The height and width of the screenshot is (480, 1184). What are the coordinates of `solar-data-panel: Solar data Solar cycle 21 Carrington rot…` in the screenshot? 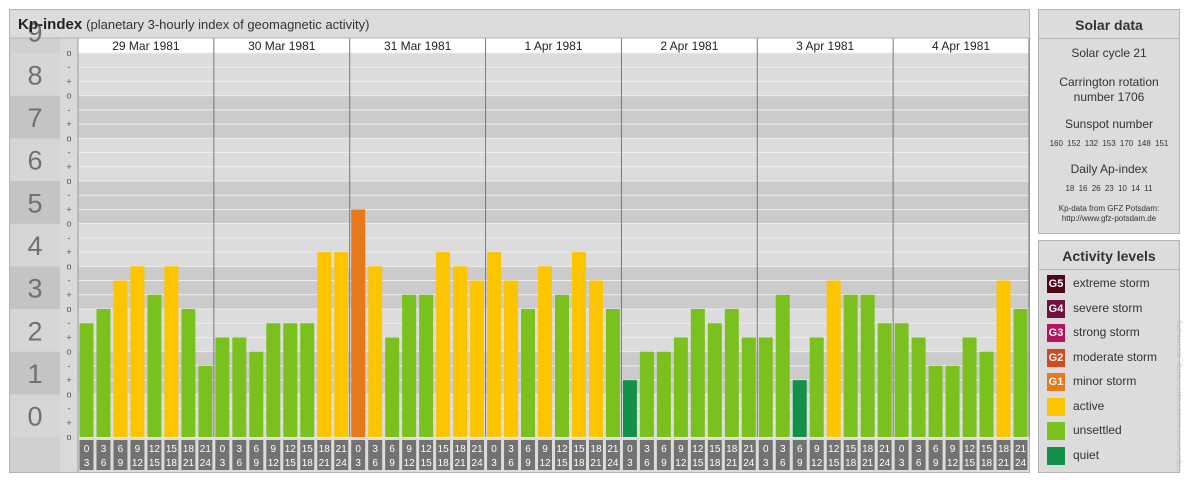 It's located at (1109, 121).